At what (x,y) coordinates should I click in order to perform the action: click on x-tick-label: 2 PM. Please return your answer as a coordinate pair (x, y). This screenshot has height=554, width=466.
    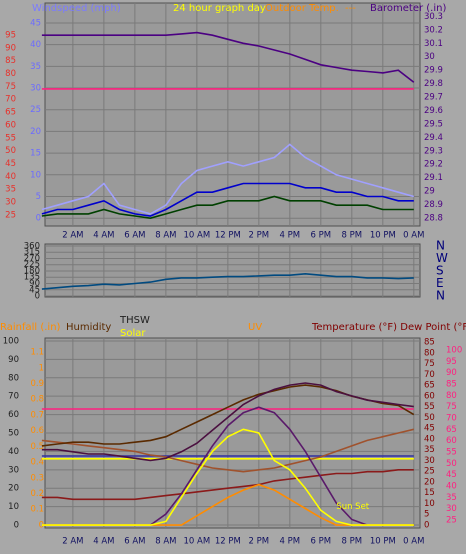
    Looking at the image, I should click on (259, 236).